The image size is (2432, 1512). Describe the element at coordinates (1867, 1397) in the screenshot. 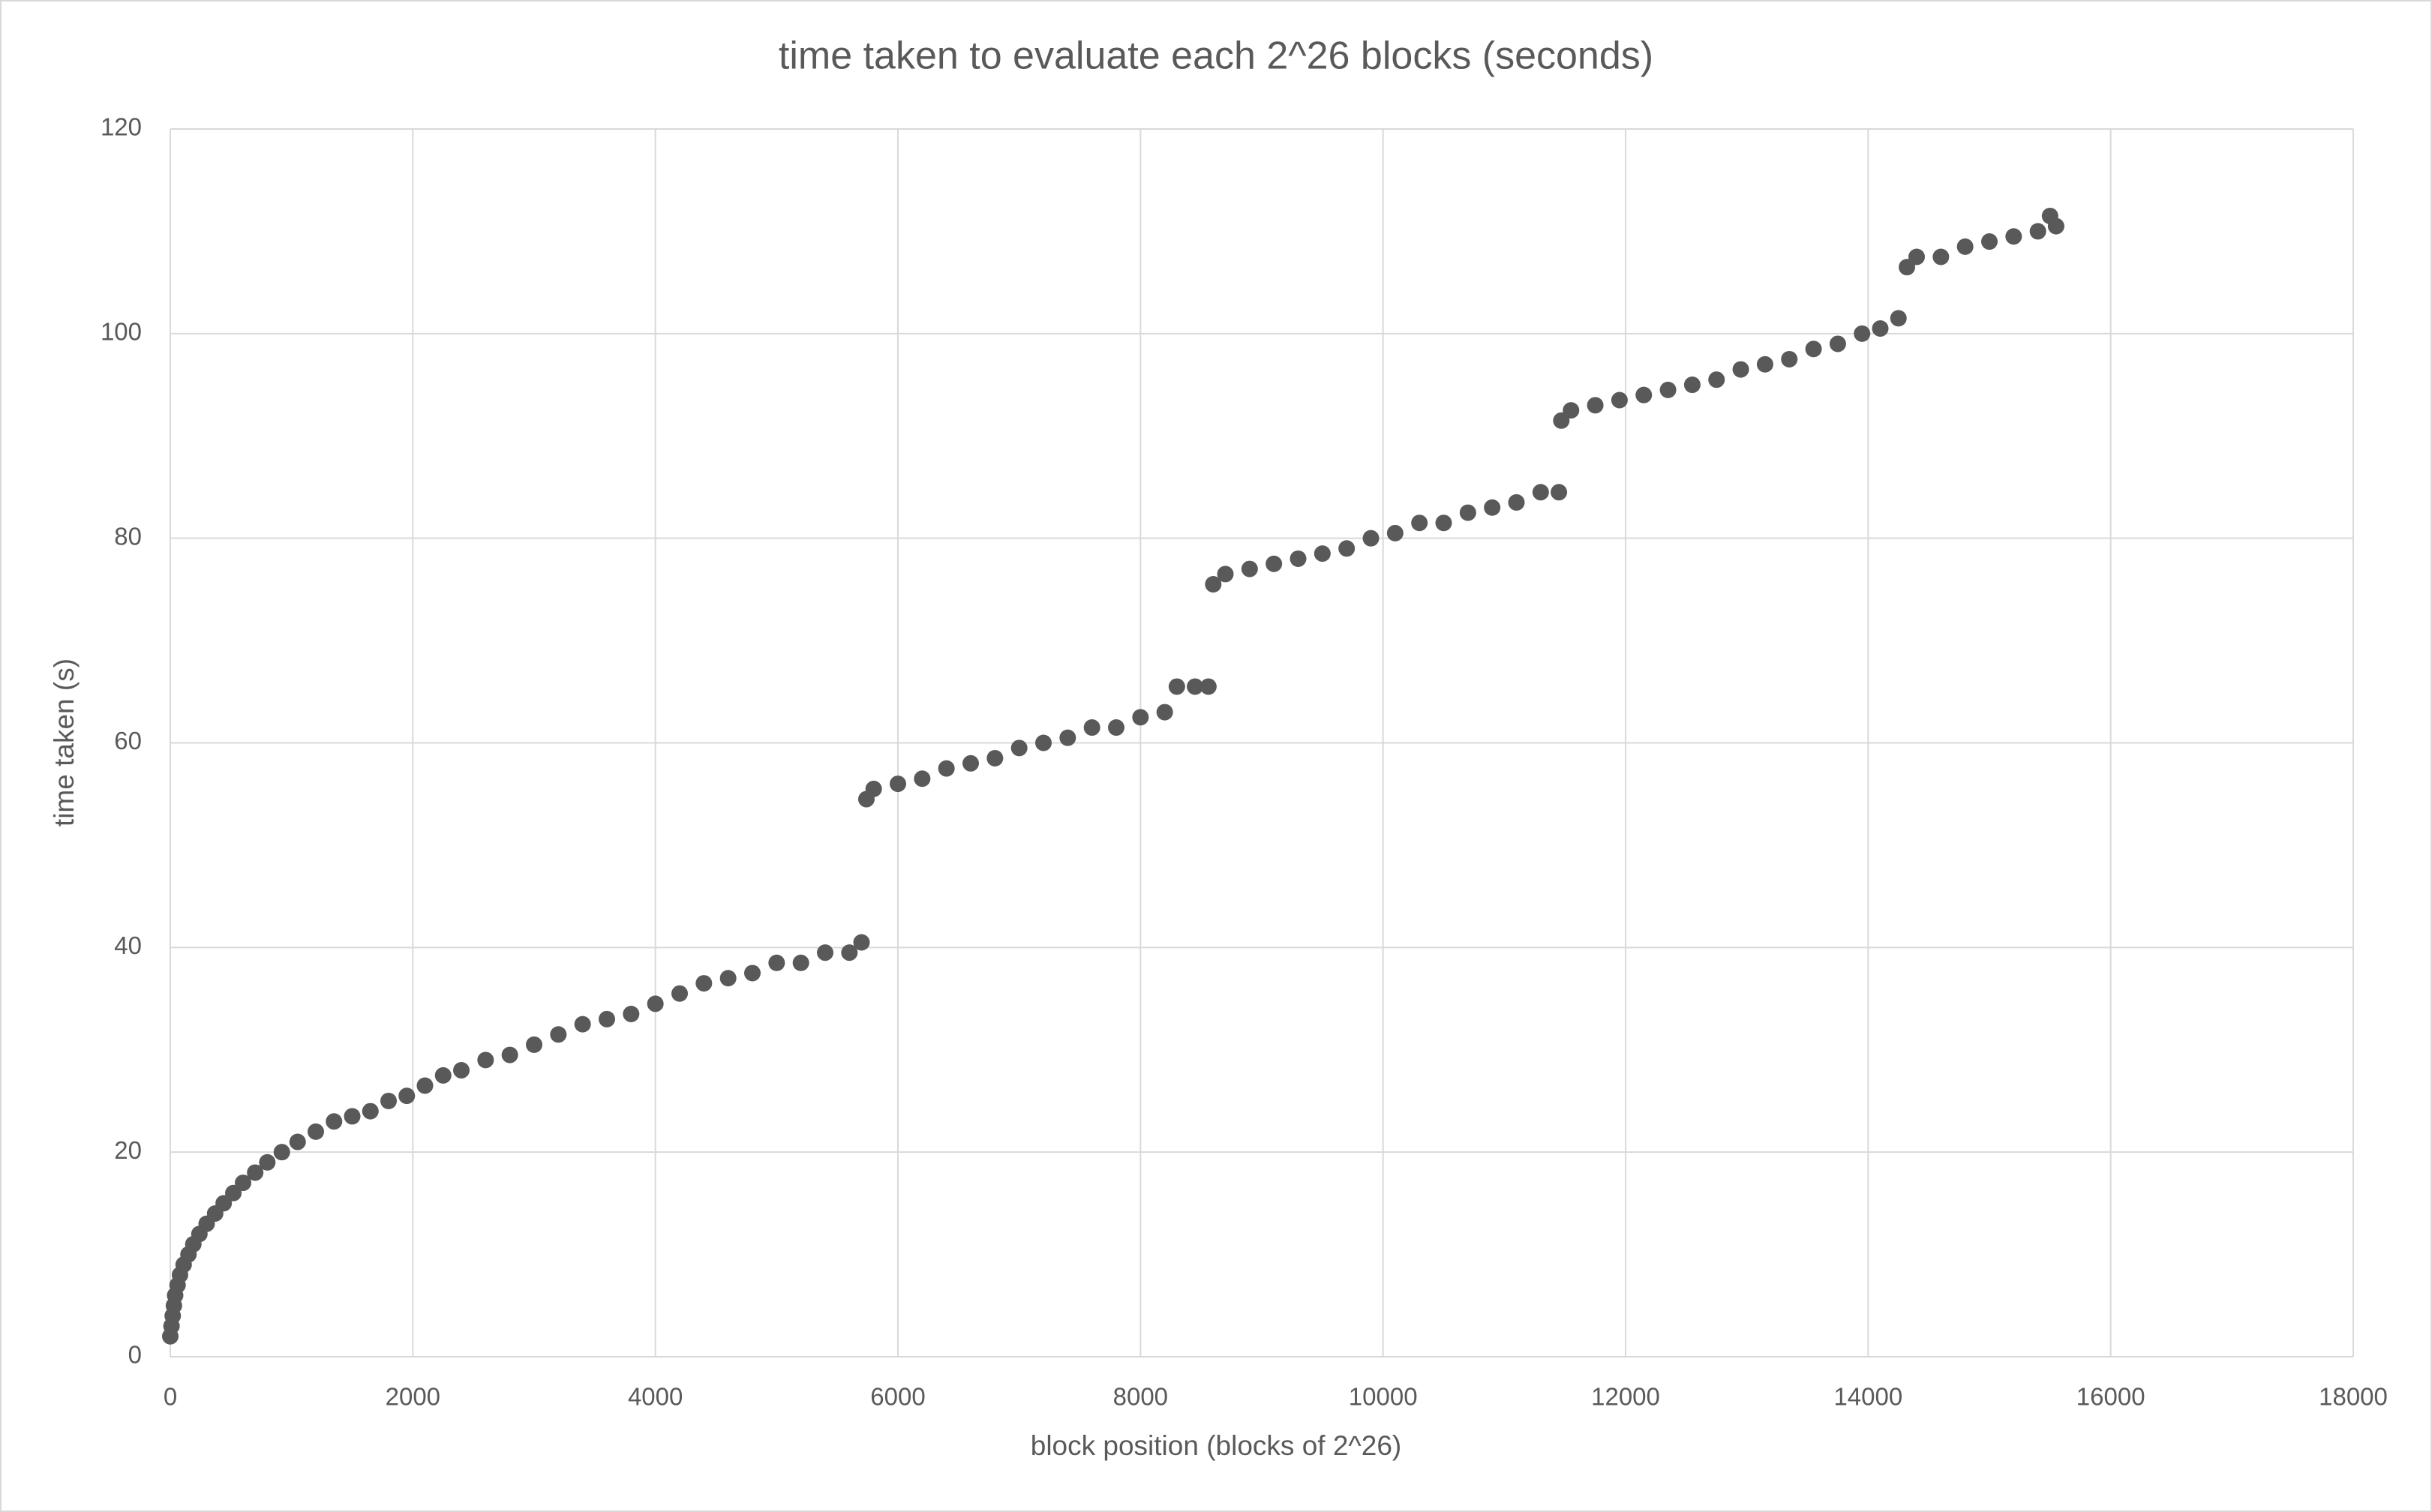

I see `x-tick-label: 14000` at that location.